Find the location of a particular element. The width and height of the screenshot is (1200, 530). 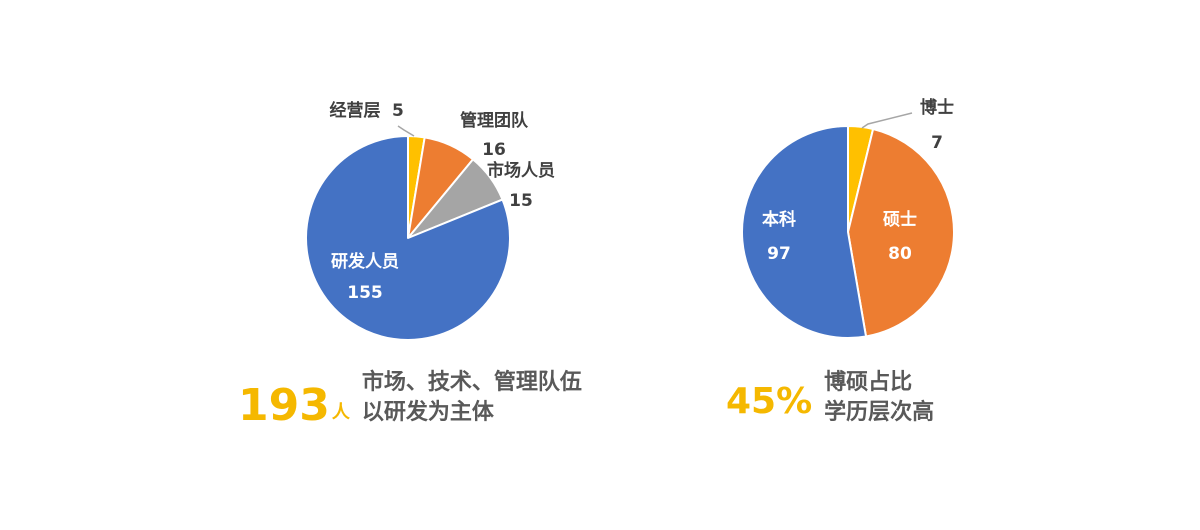

caption-right-text: 博硕占比 学历层次高 is located at coordinates (879, 398).